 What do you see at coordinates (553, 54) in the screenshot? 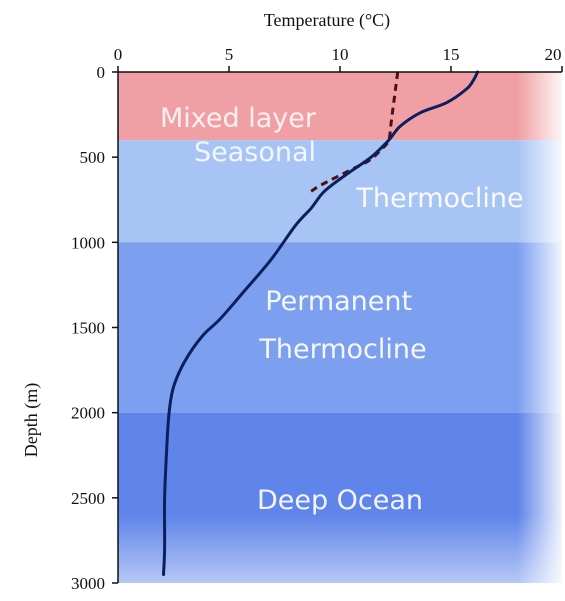
I see `x-tick-label: 20` at bounding box center [553, 54].